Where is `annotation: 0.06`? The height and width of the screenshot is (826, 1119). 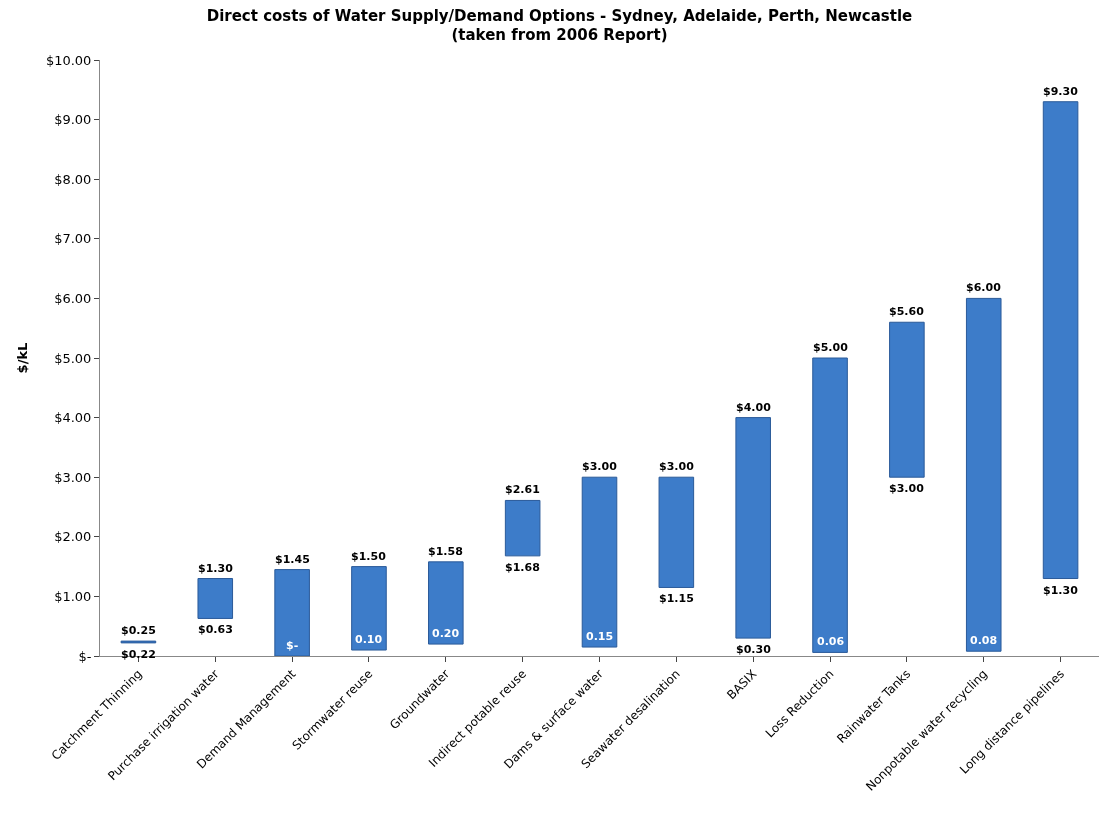 annotation: 0.06 is located at coordinates (831, 641).